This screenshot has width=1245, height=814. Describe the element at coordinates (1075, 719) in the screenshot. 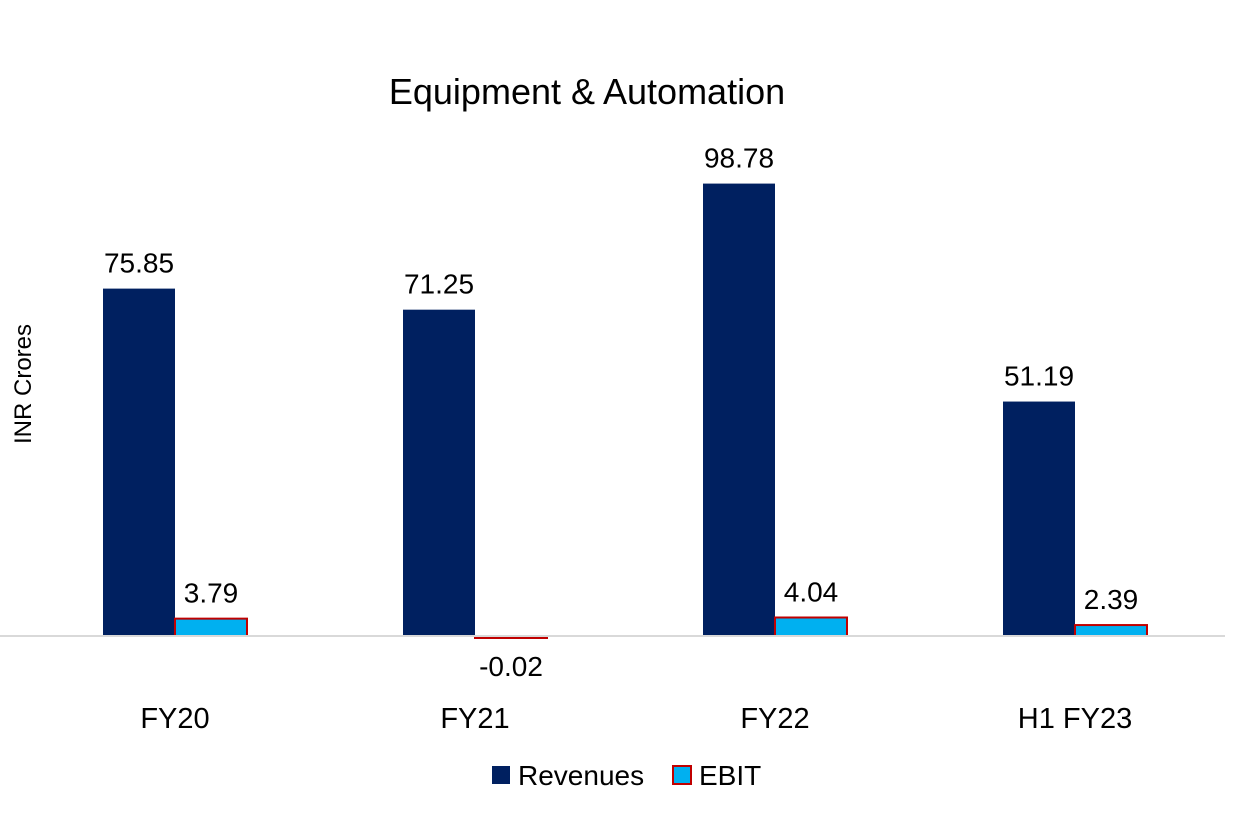

I see `x-tick-label-h1-fy23: H1 FY23` at that location.